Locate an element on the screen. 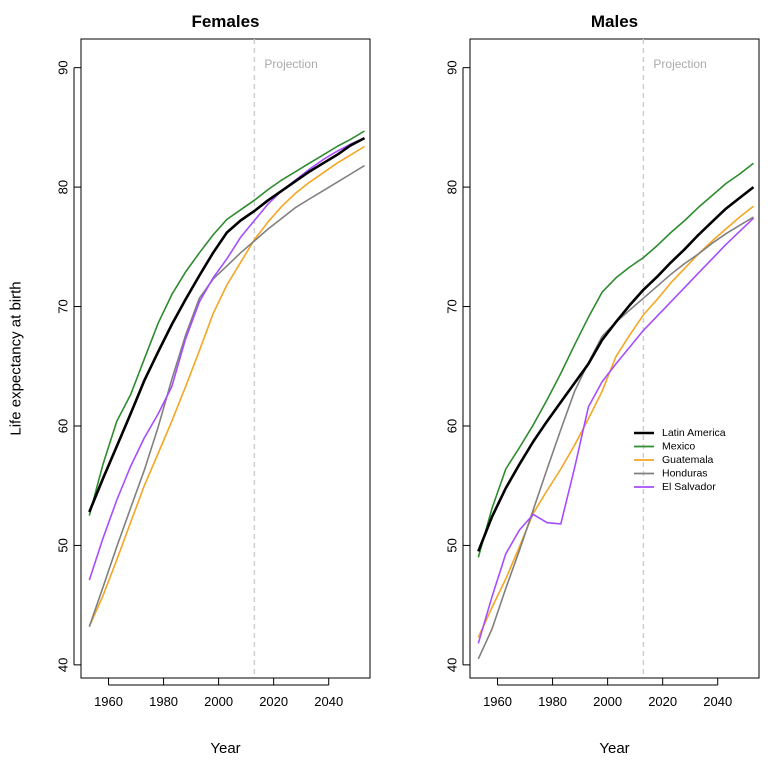 This screenshot has height=777, width=777. legend-label: Latin America is located at coordinates (694, 433).